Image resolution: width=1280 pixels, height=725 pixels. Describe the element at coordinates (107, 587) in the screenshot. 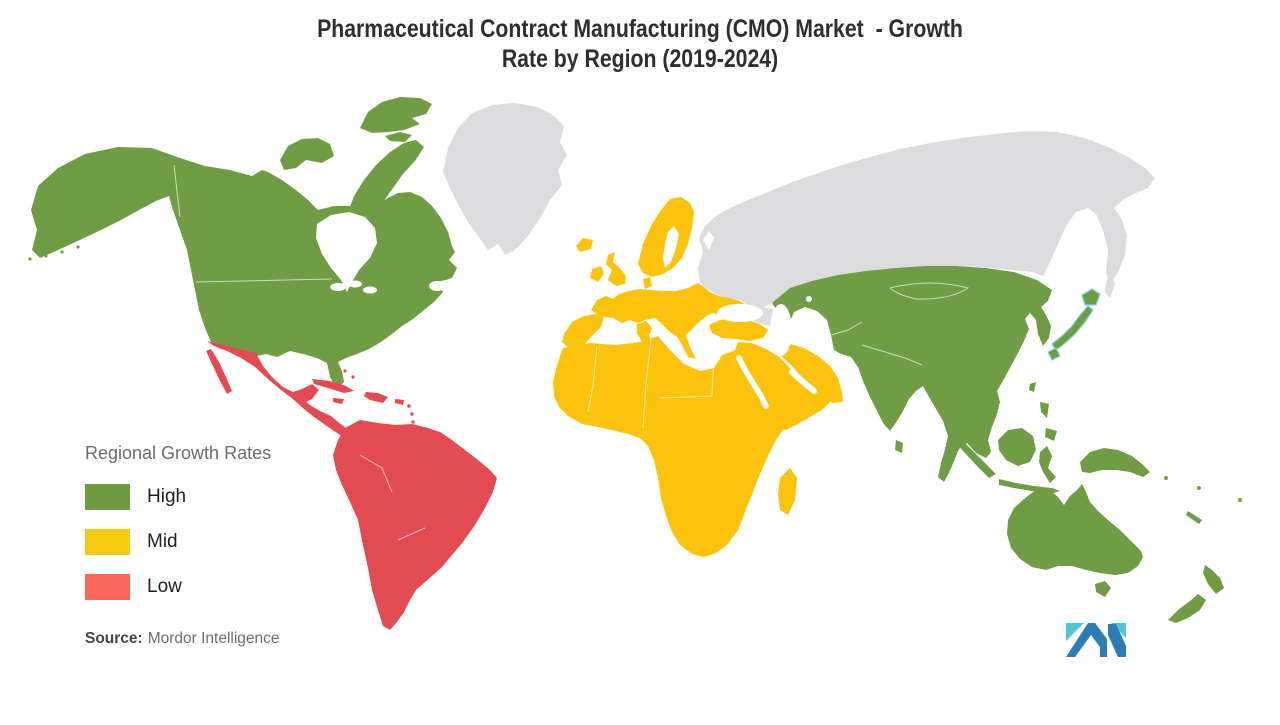

I see `legend-swatch-low` at that location.